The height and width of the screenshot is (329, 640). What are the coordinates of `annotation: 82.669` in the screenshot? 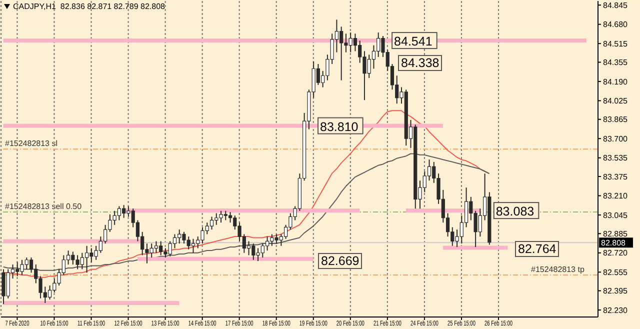 It's located at (340, 261).